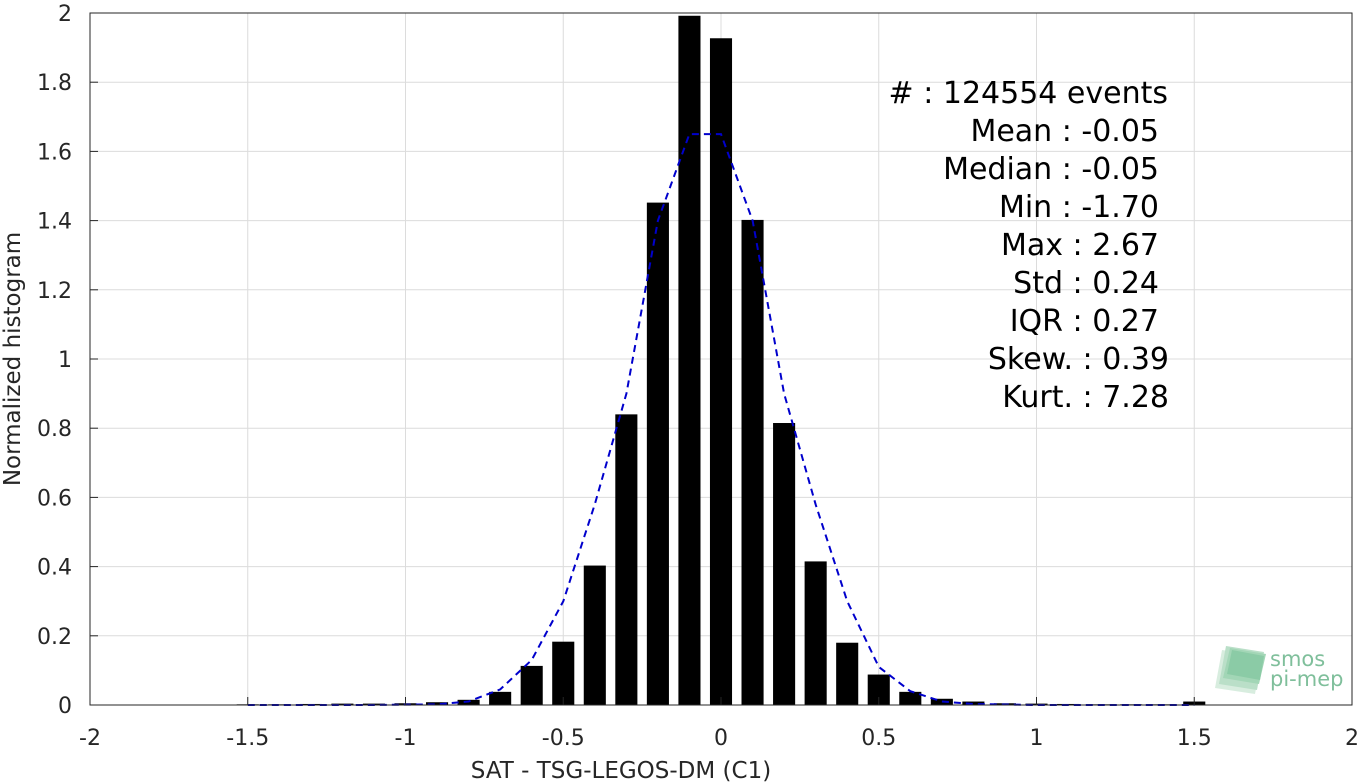  Describe the element at coordinates (13, 359) in the screenshot. I see `y-axis-label: Normalized histogram` at that location.